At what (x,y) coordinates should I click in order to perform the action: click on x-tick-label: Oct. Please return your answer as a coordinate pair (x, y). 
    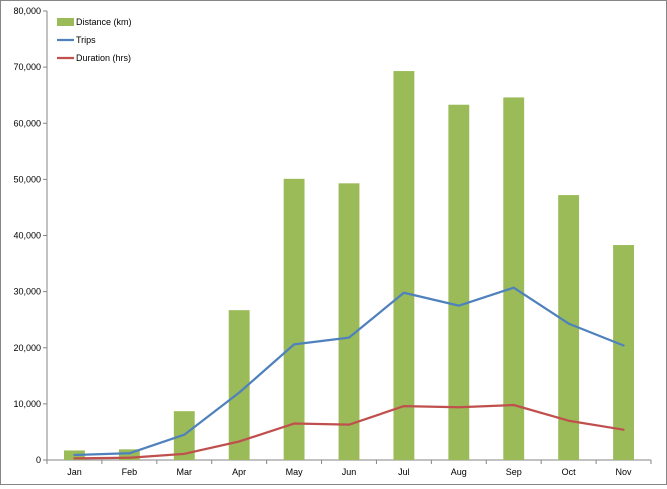
    Looking at the image, I should click on (569, 472).